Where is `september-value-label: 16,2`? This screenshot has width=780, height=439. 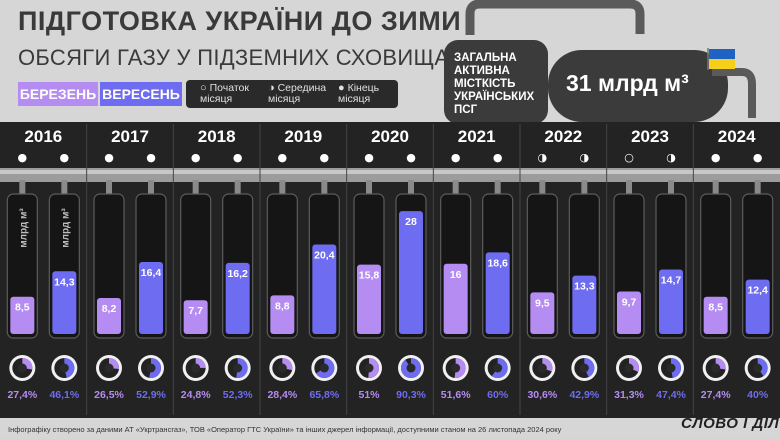 september-value-label: 16,2 is located at coordinates (237, 274).